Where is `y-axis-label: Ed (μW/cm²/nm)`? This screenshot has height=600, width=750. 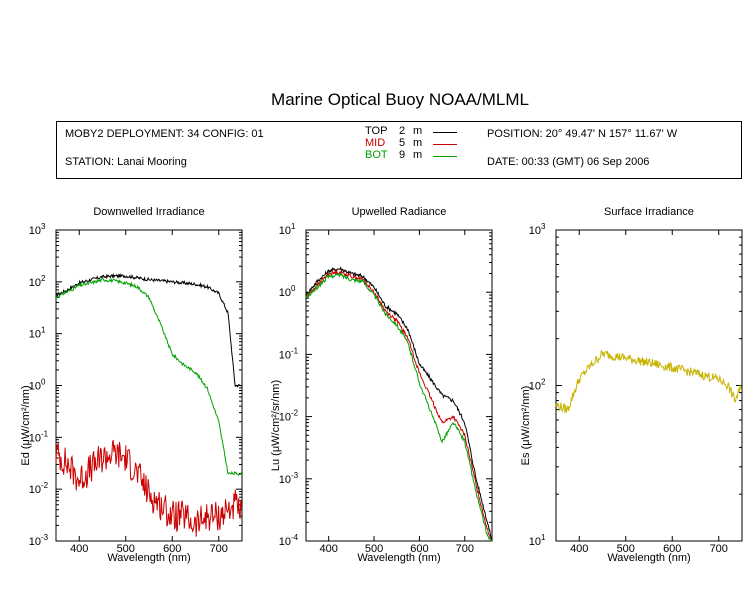 y-axis-label: Ed (μW/cm²/nm) is located at coordinates (26, 425).